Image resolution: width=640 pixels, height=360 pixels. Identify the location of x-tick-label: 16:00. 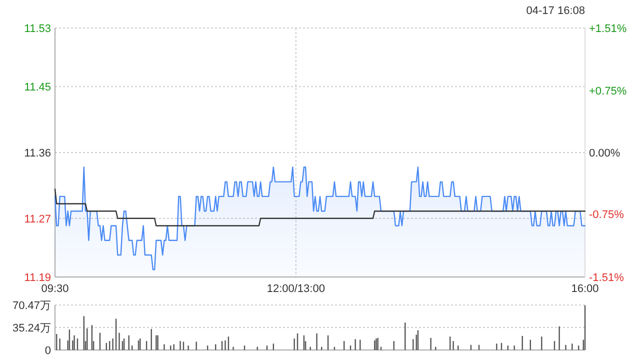
(585, 289).